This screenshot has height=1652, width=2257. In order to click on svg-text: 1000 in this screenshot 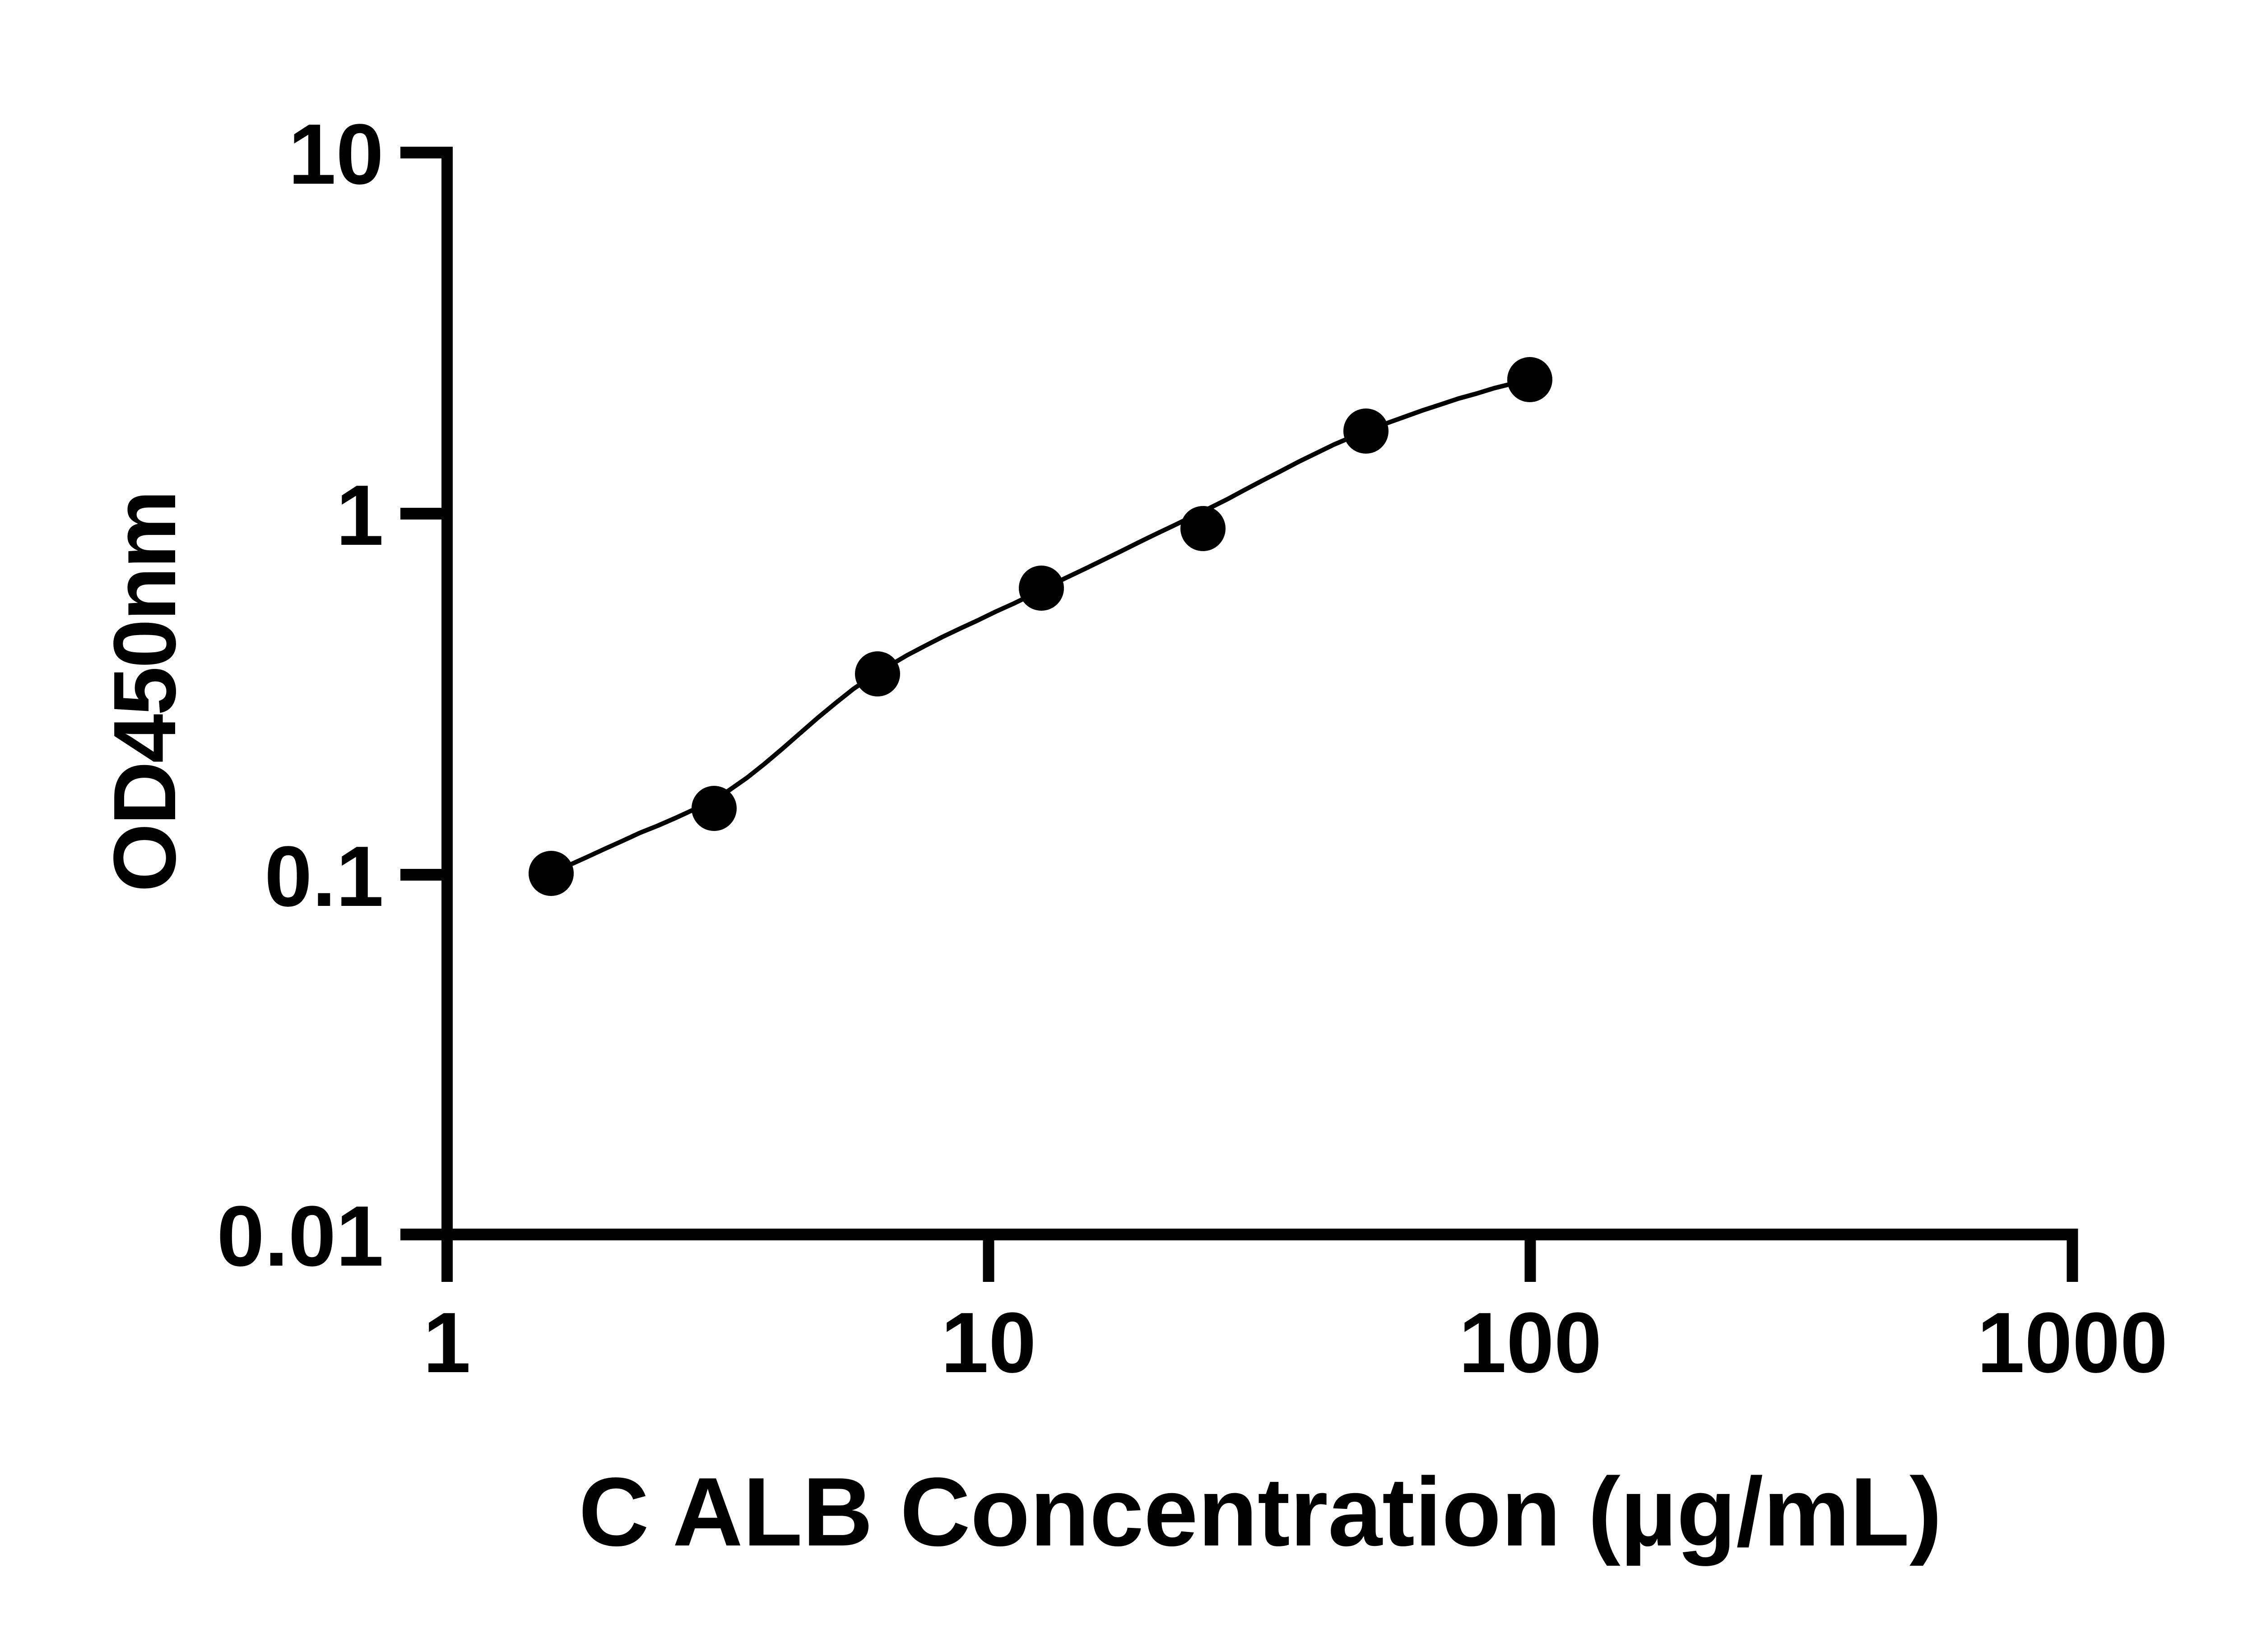, I will do `click(2073, 1343)`.